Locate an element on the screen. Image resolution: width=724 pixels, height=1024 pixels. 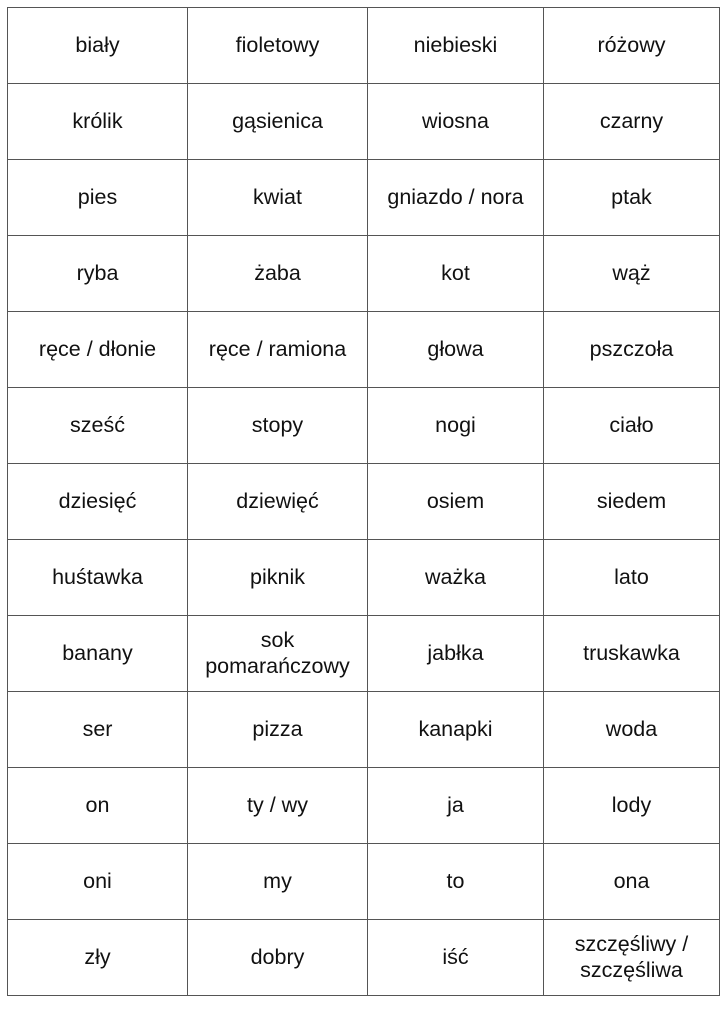
word-cell: gąsienica is located at coordinates (277, 121).